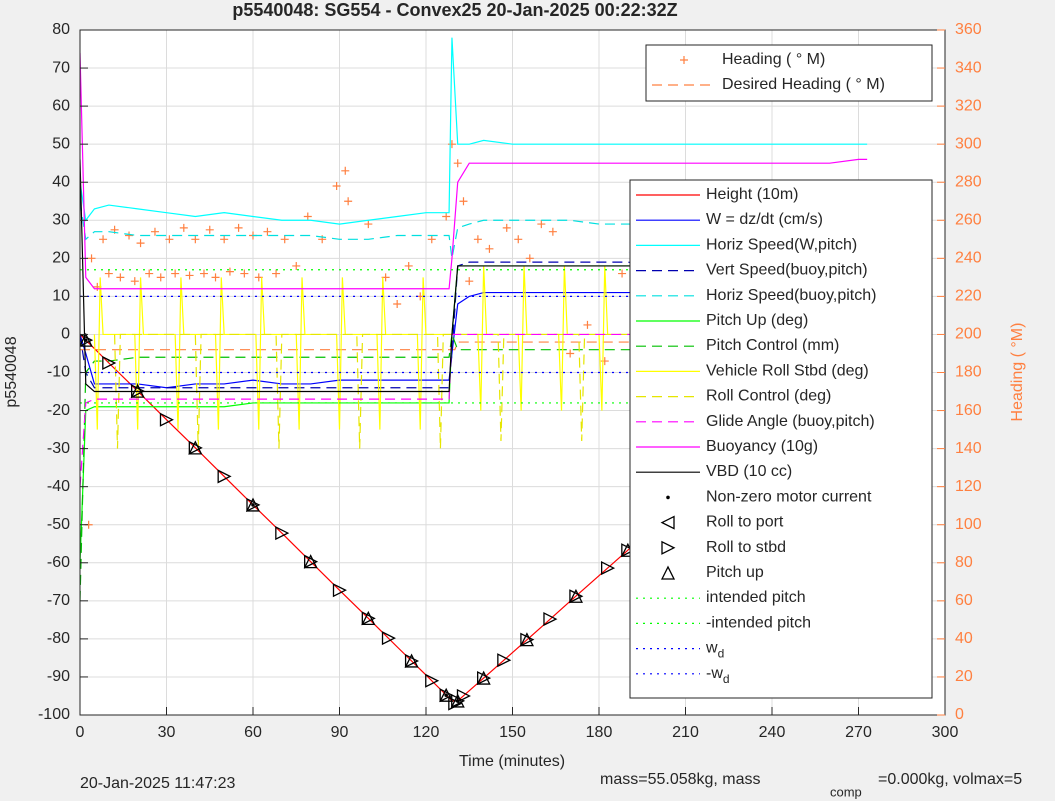  I want to click on footer-comp: comp, so click(846, 791).